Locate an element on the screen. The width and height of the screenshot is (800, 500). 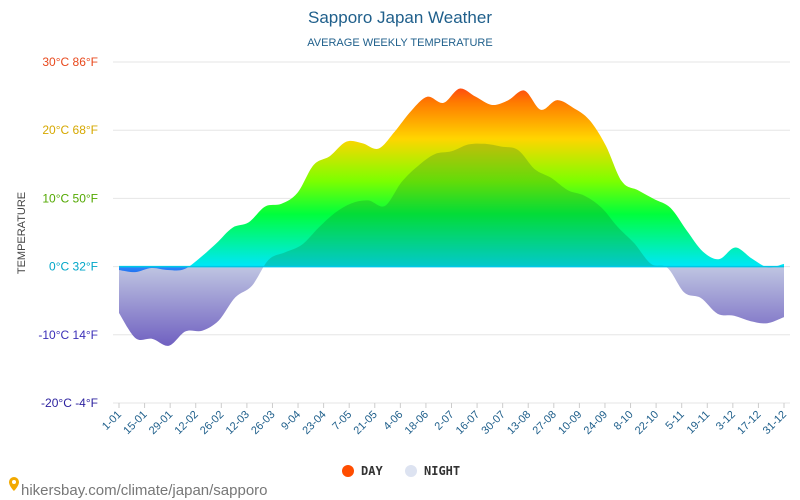
legend-item-night: NIGHT is located at coordinates (432, 471).